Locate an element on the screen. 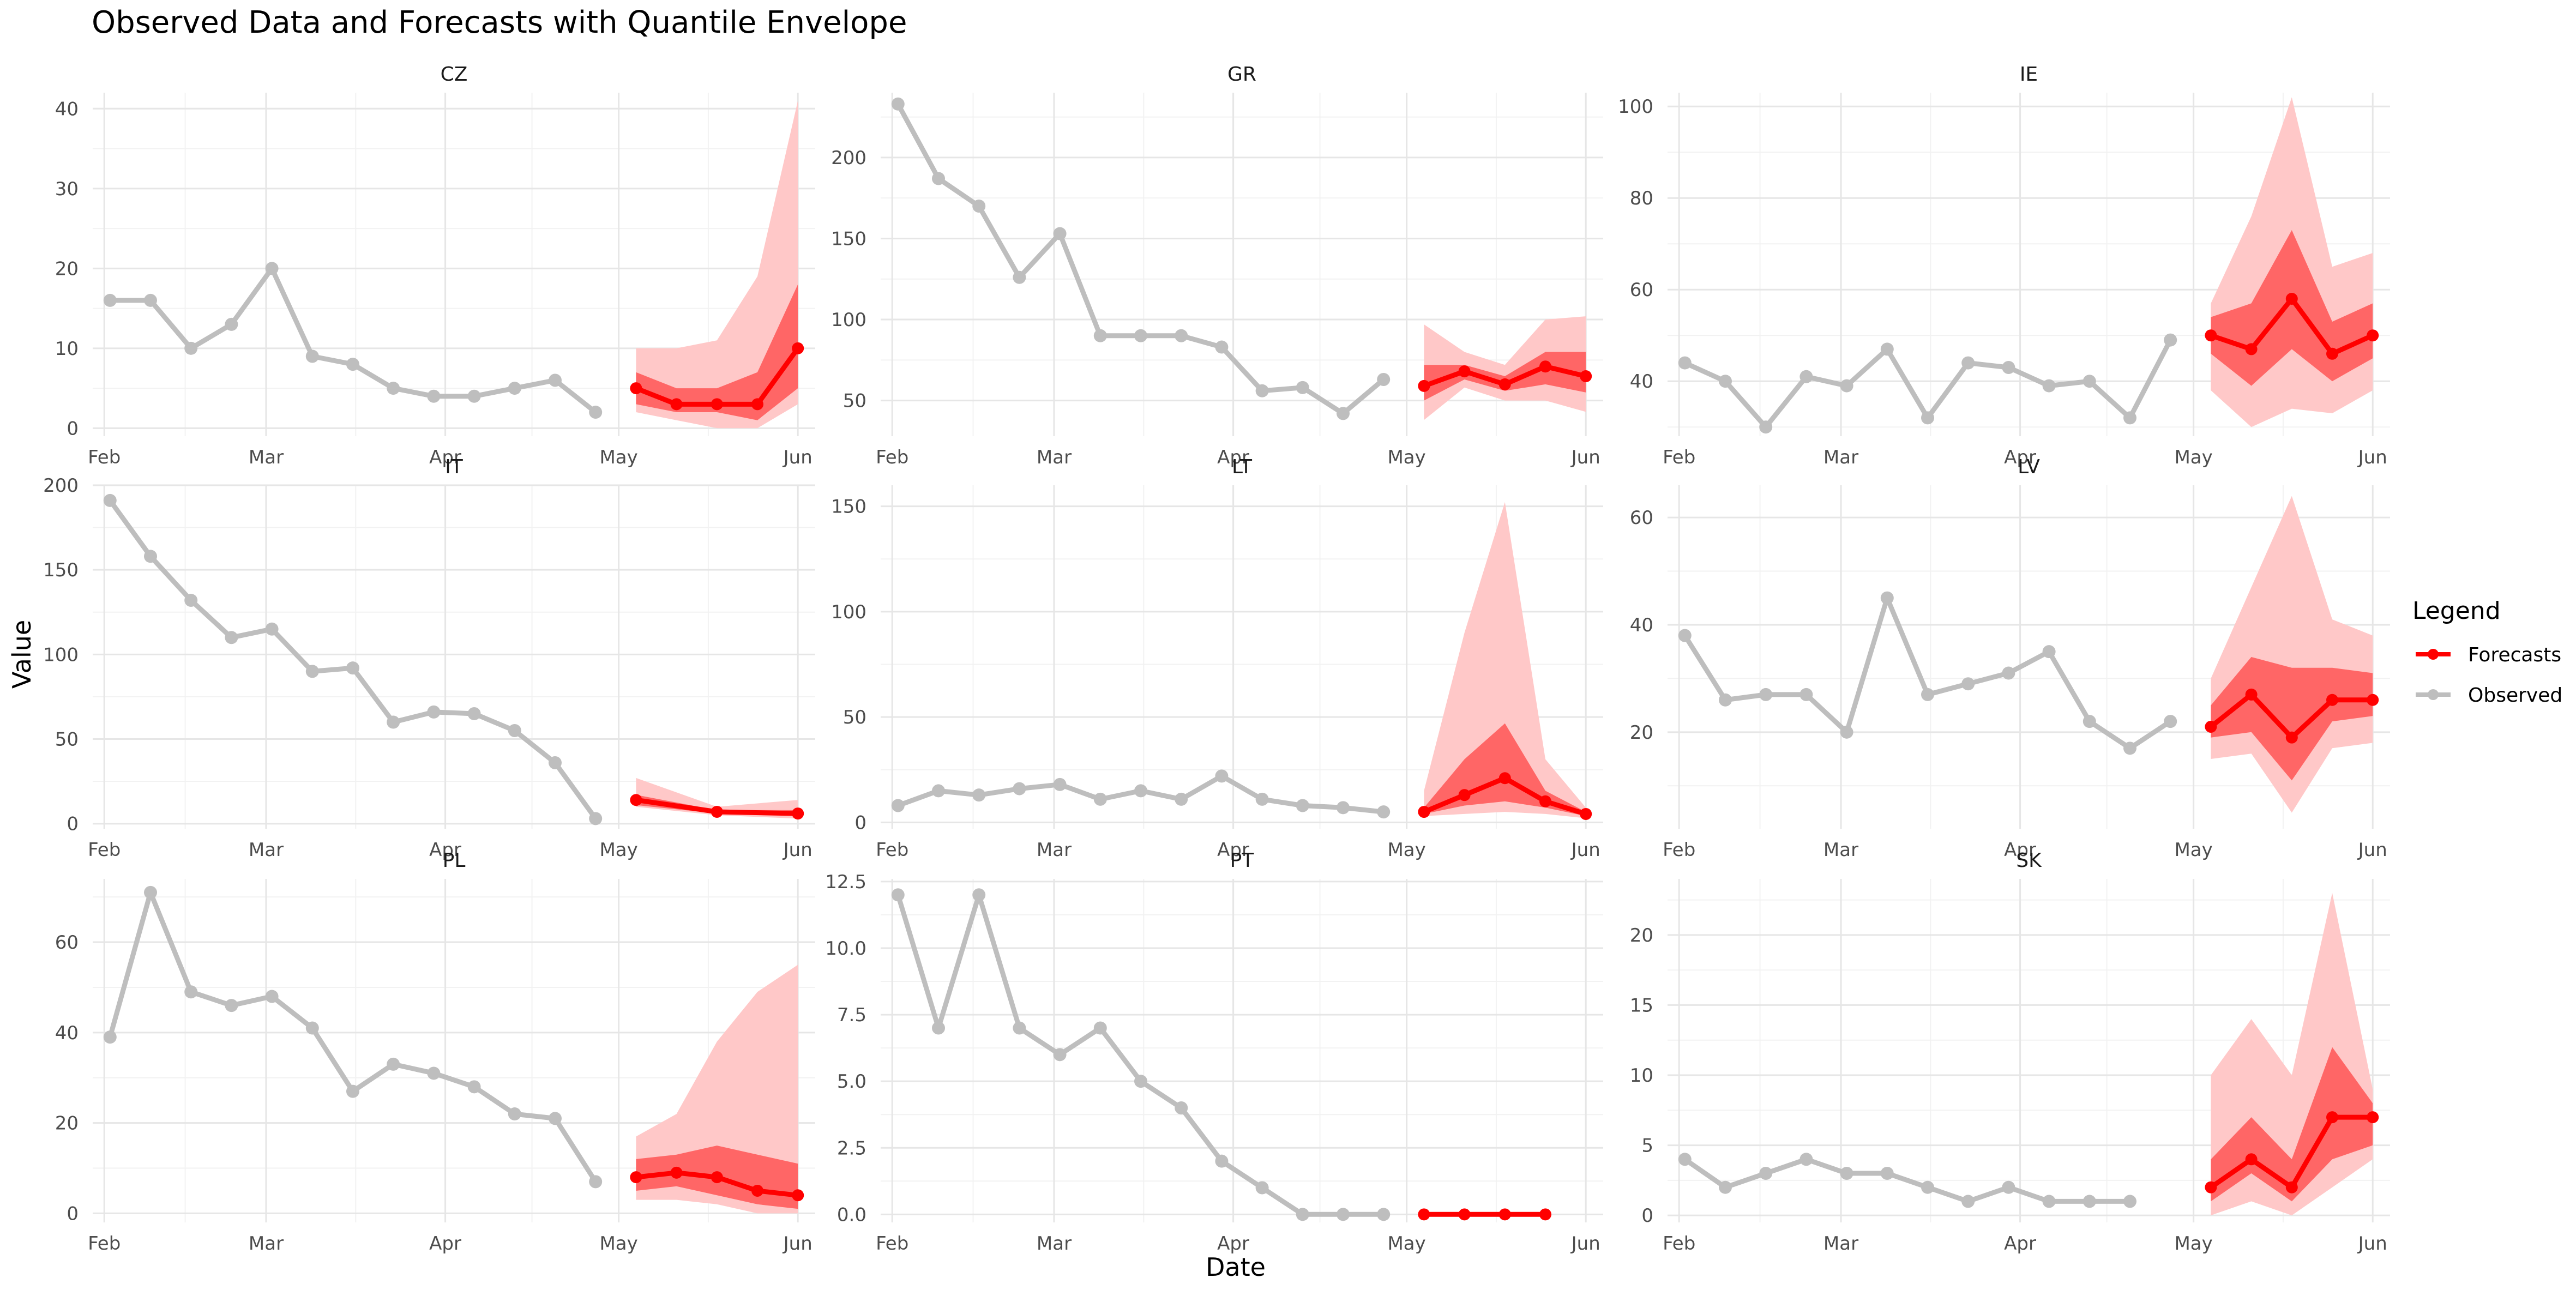 The width and height of the screenshot is (2576, 1290). x-tick-label-pl: Jun is located at coordinates (797, 1244).